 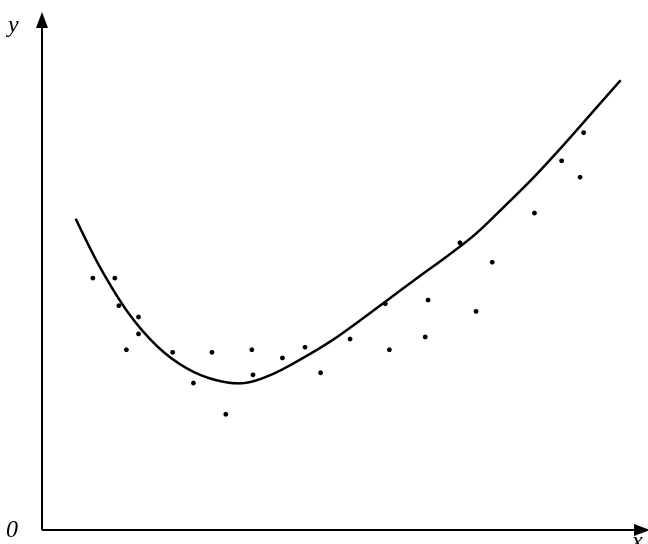 What do you see at coordinates (42, 20) in the screenshot?
I see `y-axis-arrow` at bounding box center [42, 20].